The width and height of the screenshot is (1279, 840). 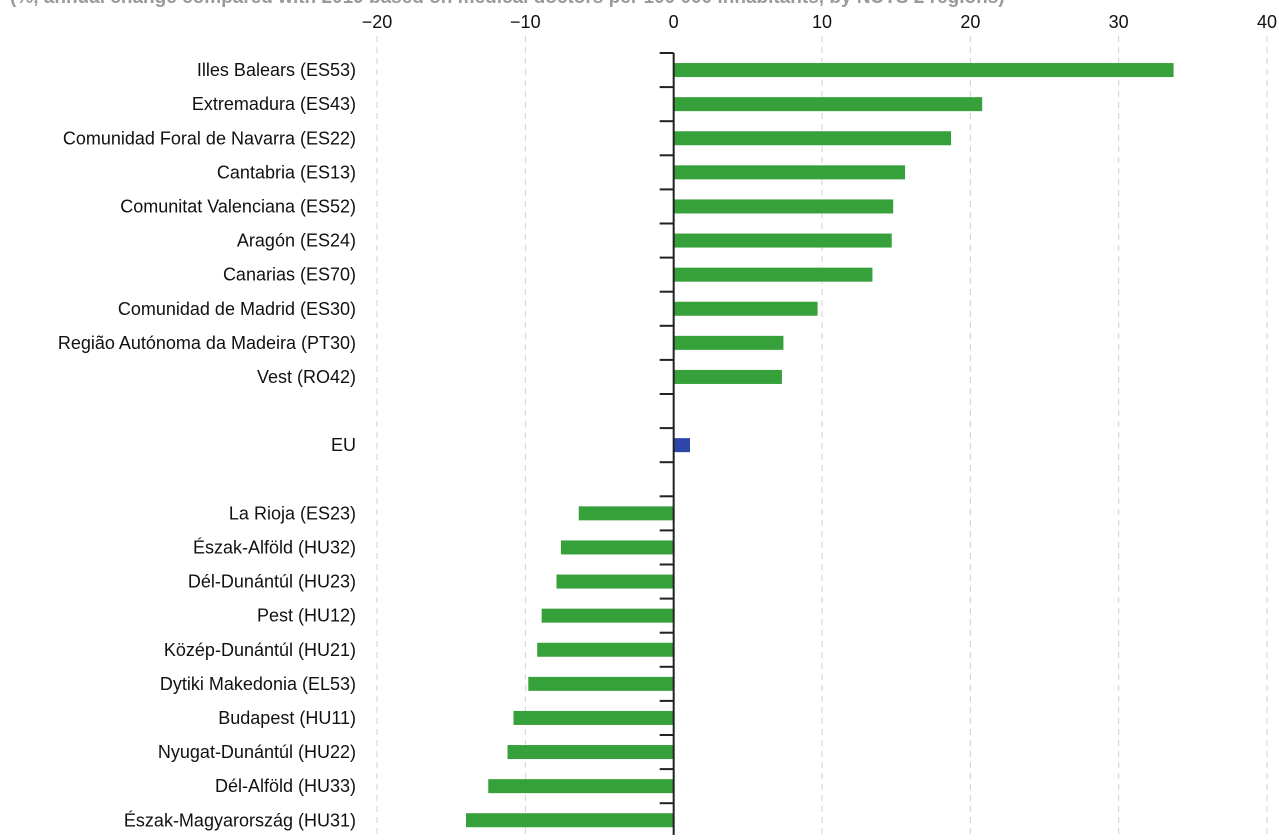 I want to click on x-tick-label: −10, so click(x=525, y=22).